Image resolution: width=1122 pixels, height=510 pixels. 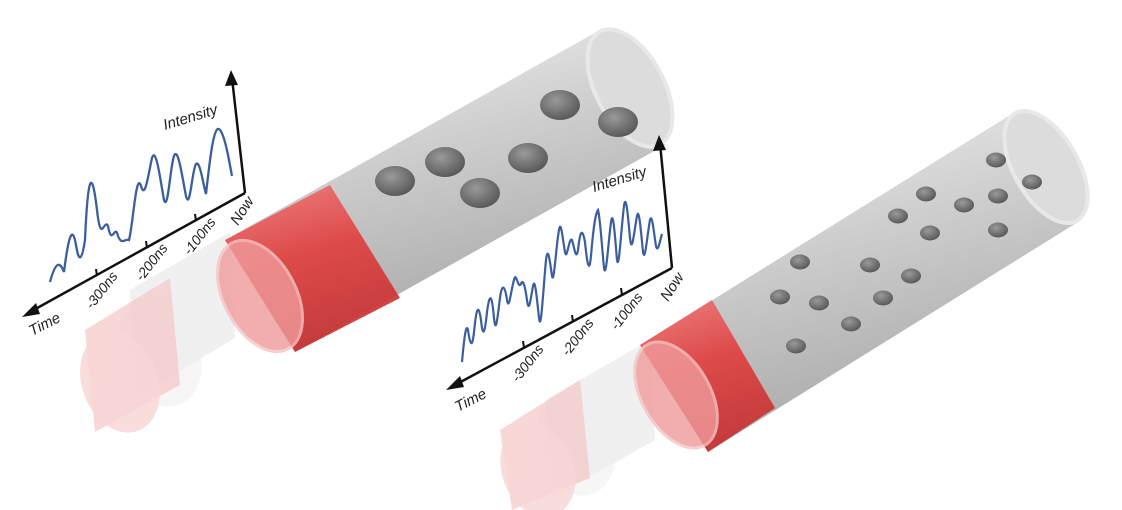 What do you see at coordinates (577, 337) in the screenshot?
I see `tick-label: -200ns` at bounding box center [577, 337].